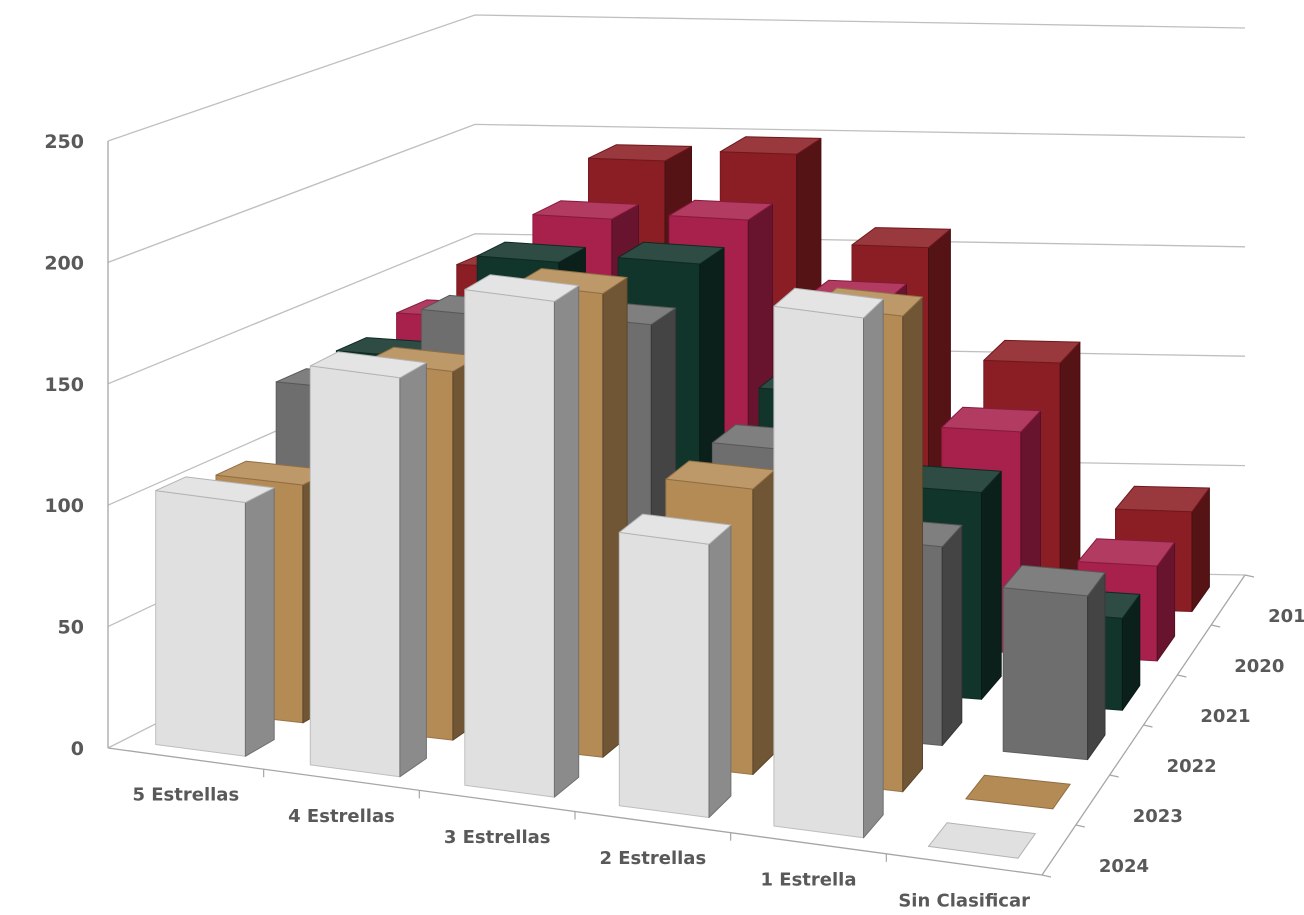 This screenshot has width=1304, height=915. What do you see at coordinates (1158, 816) in the screenshot?
I see `z-tick-label: 2023` at bounding box center [1158, 816].